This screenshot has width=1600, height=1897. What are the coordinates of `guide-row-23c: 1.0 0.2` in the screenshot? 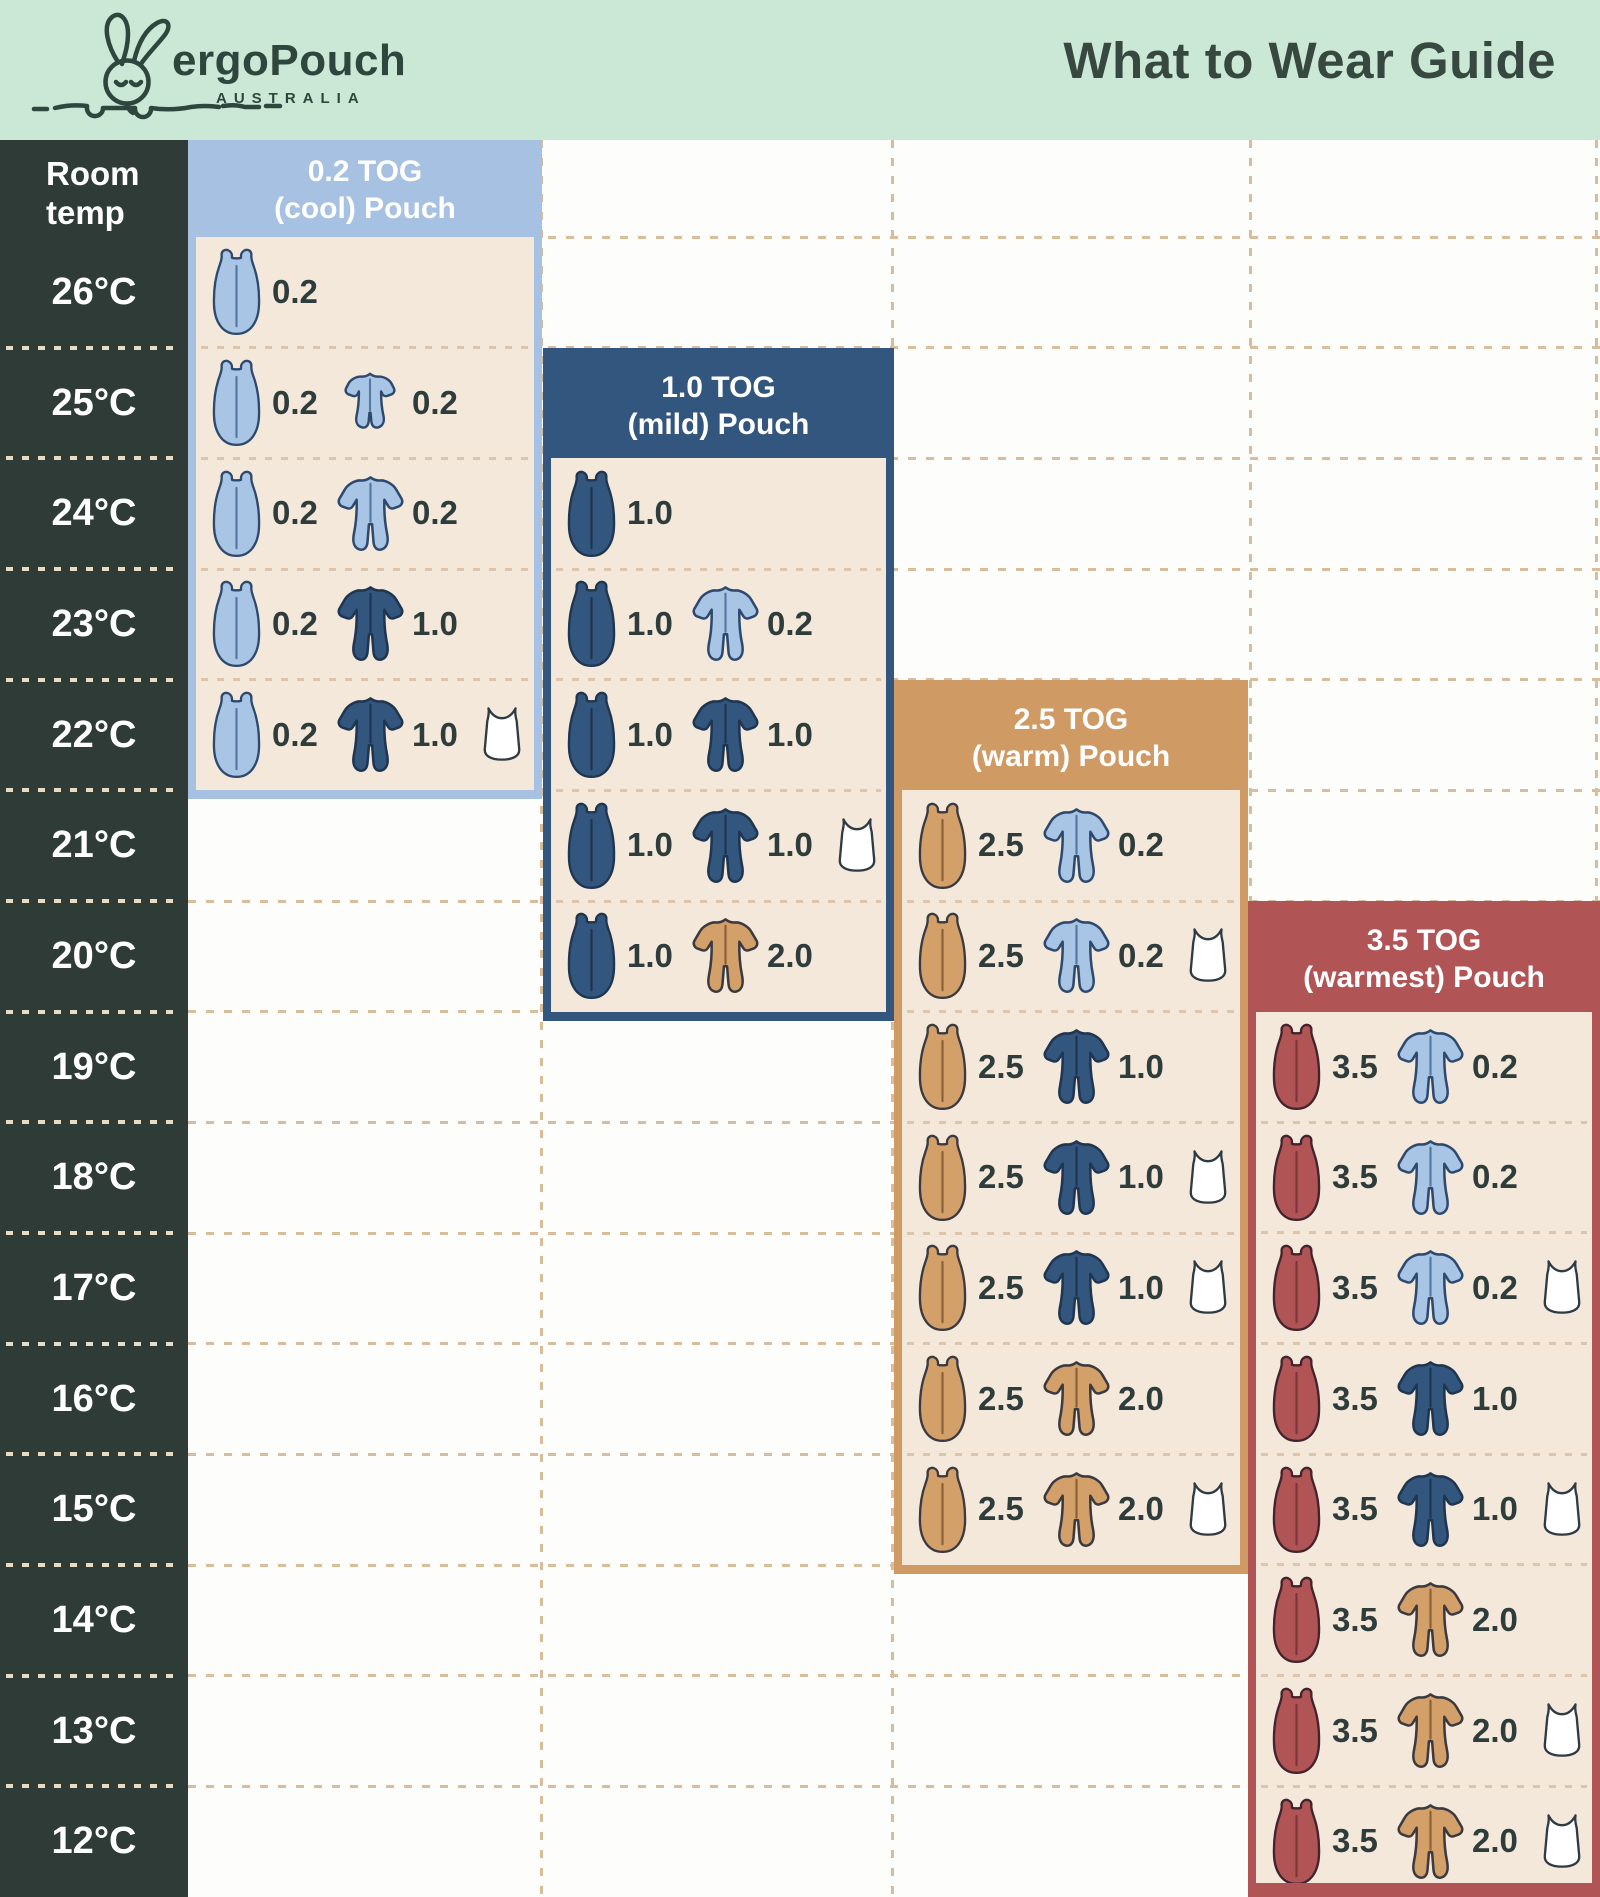 It's located at (718, 624).